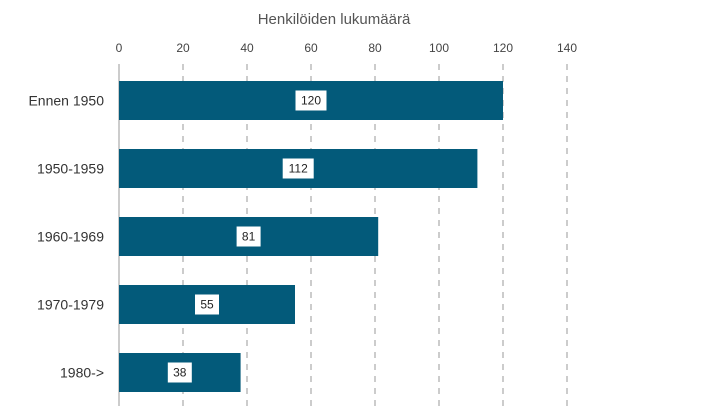 The width and height of the screenshot is (701, 419). Describe the element at coordinates (311, 48) in the screenshot. I see `x-tick-label: 60` at that location.